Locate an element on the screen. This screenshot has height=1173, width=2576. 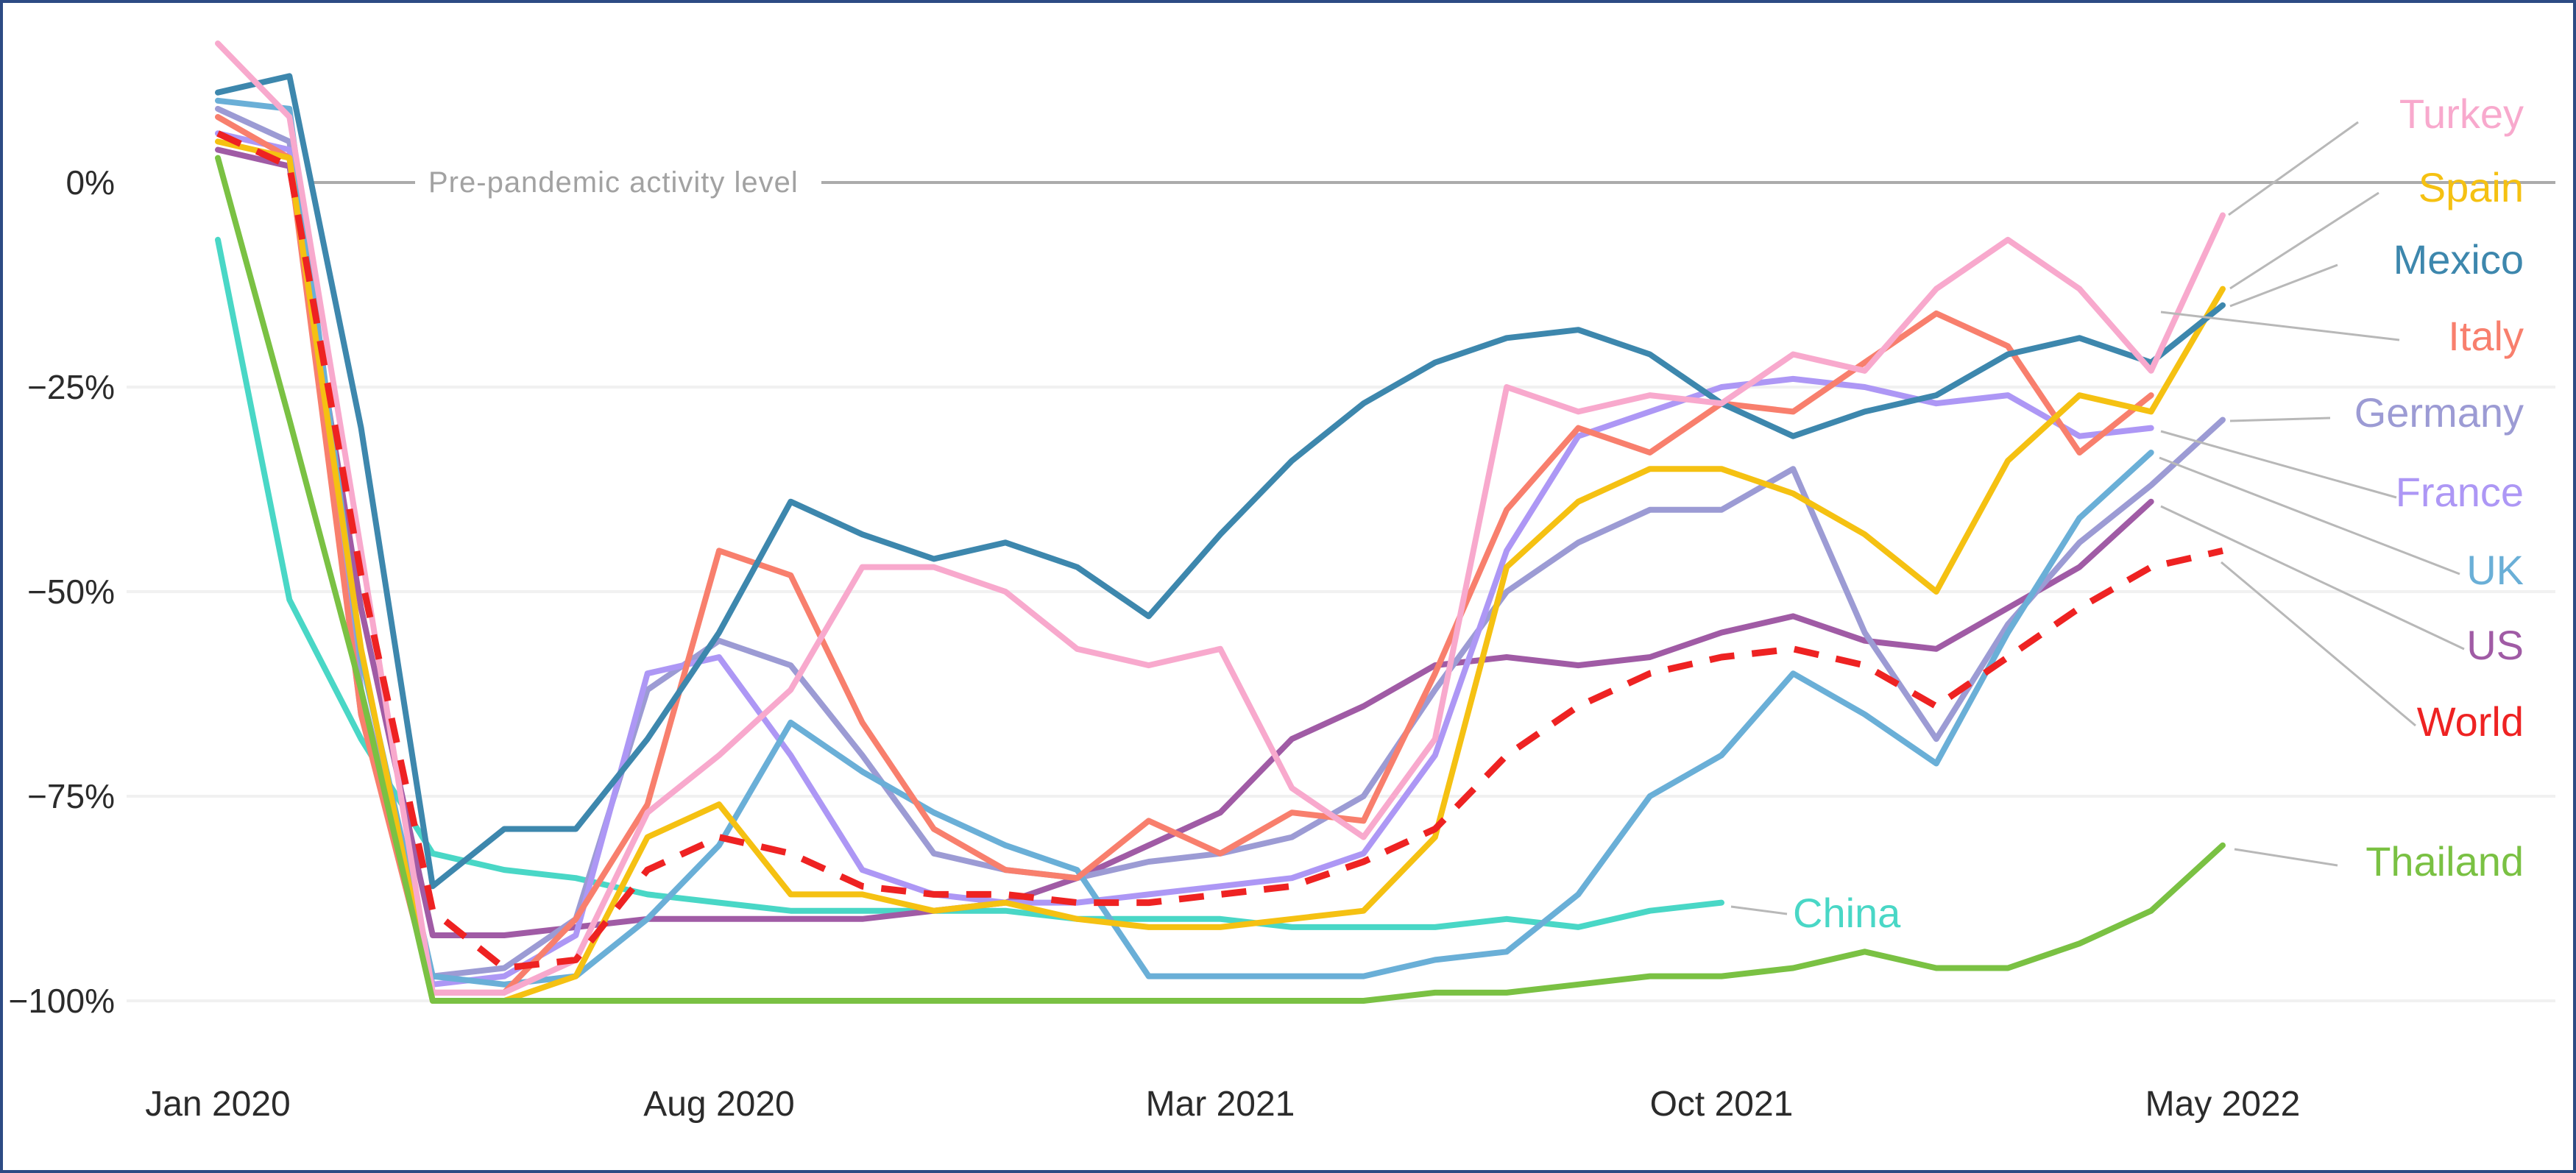
y-tick-label: −100% is located at coordinates (61, 1001).